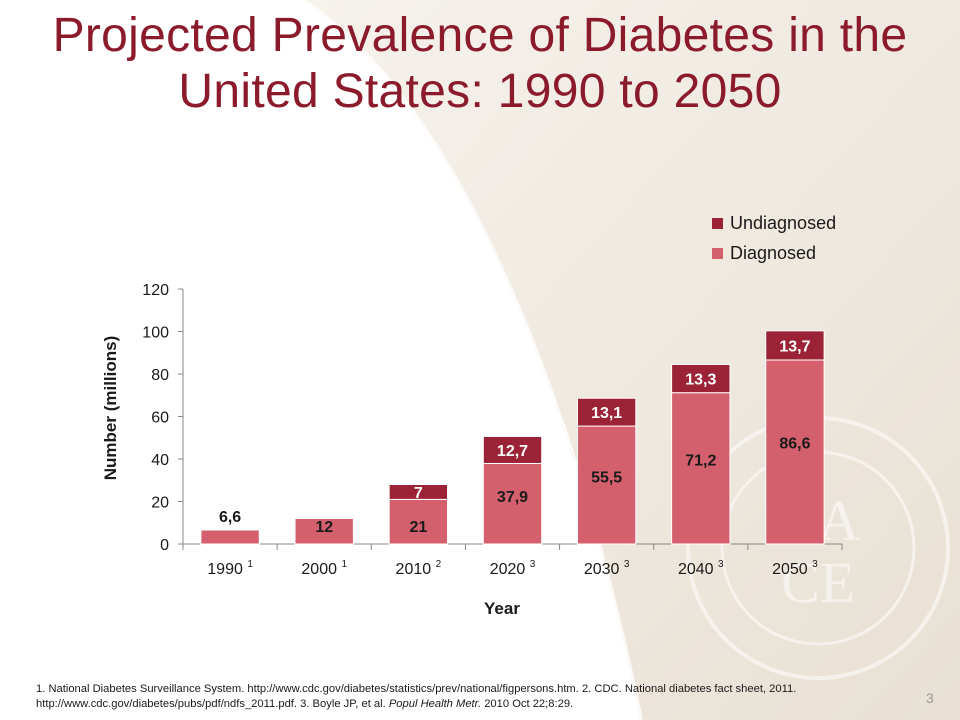  What do you see at coordinates (419, 568) in the screenshot?
I see `x-tick-label: 2010 2` at bounding box center [419, 568].